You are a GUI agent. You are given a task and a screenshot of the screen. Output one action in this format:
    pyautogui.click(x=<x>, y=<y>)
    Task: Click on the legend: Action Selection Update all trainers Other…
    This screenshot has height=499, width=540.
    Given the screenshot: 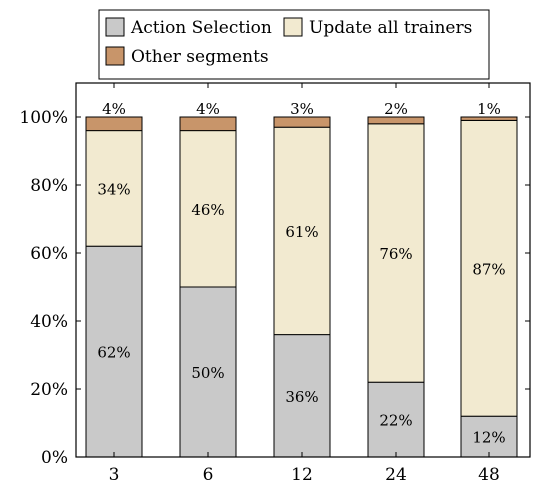 What is the action you would take?
    pyautogui.click(x=294, y=44)
    